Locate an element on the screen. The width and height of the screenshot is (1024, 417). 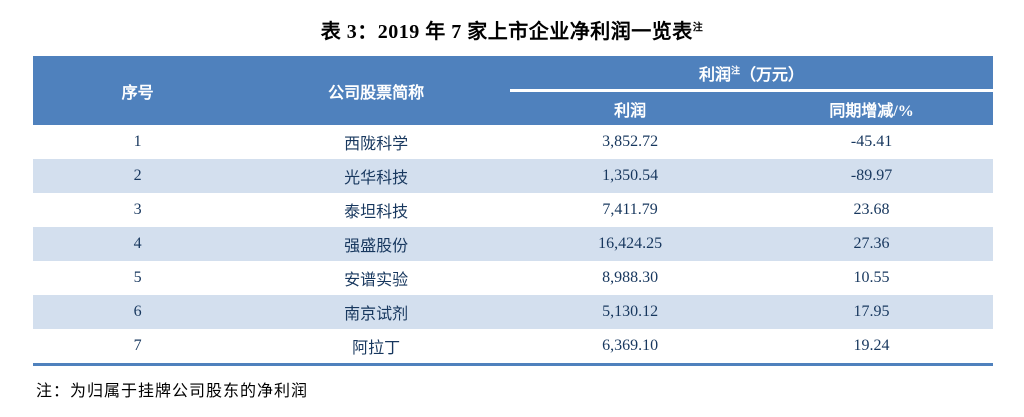
header-profit-group-unit: （万元） is located at coordinates (772, 75).